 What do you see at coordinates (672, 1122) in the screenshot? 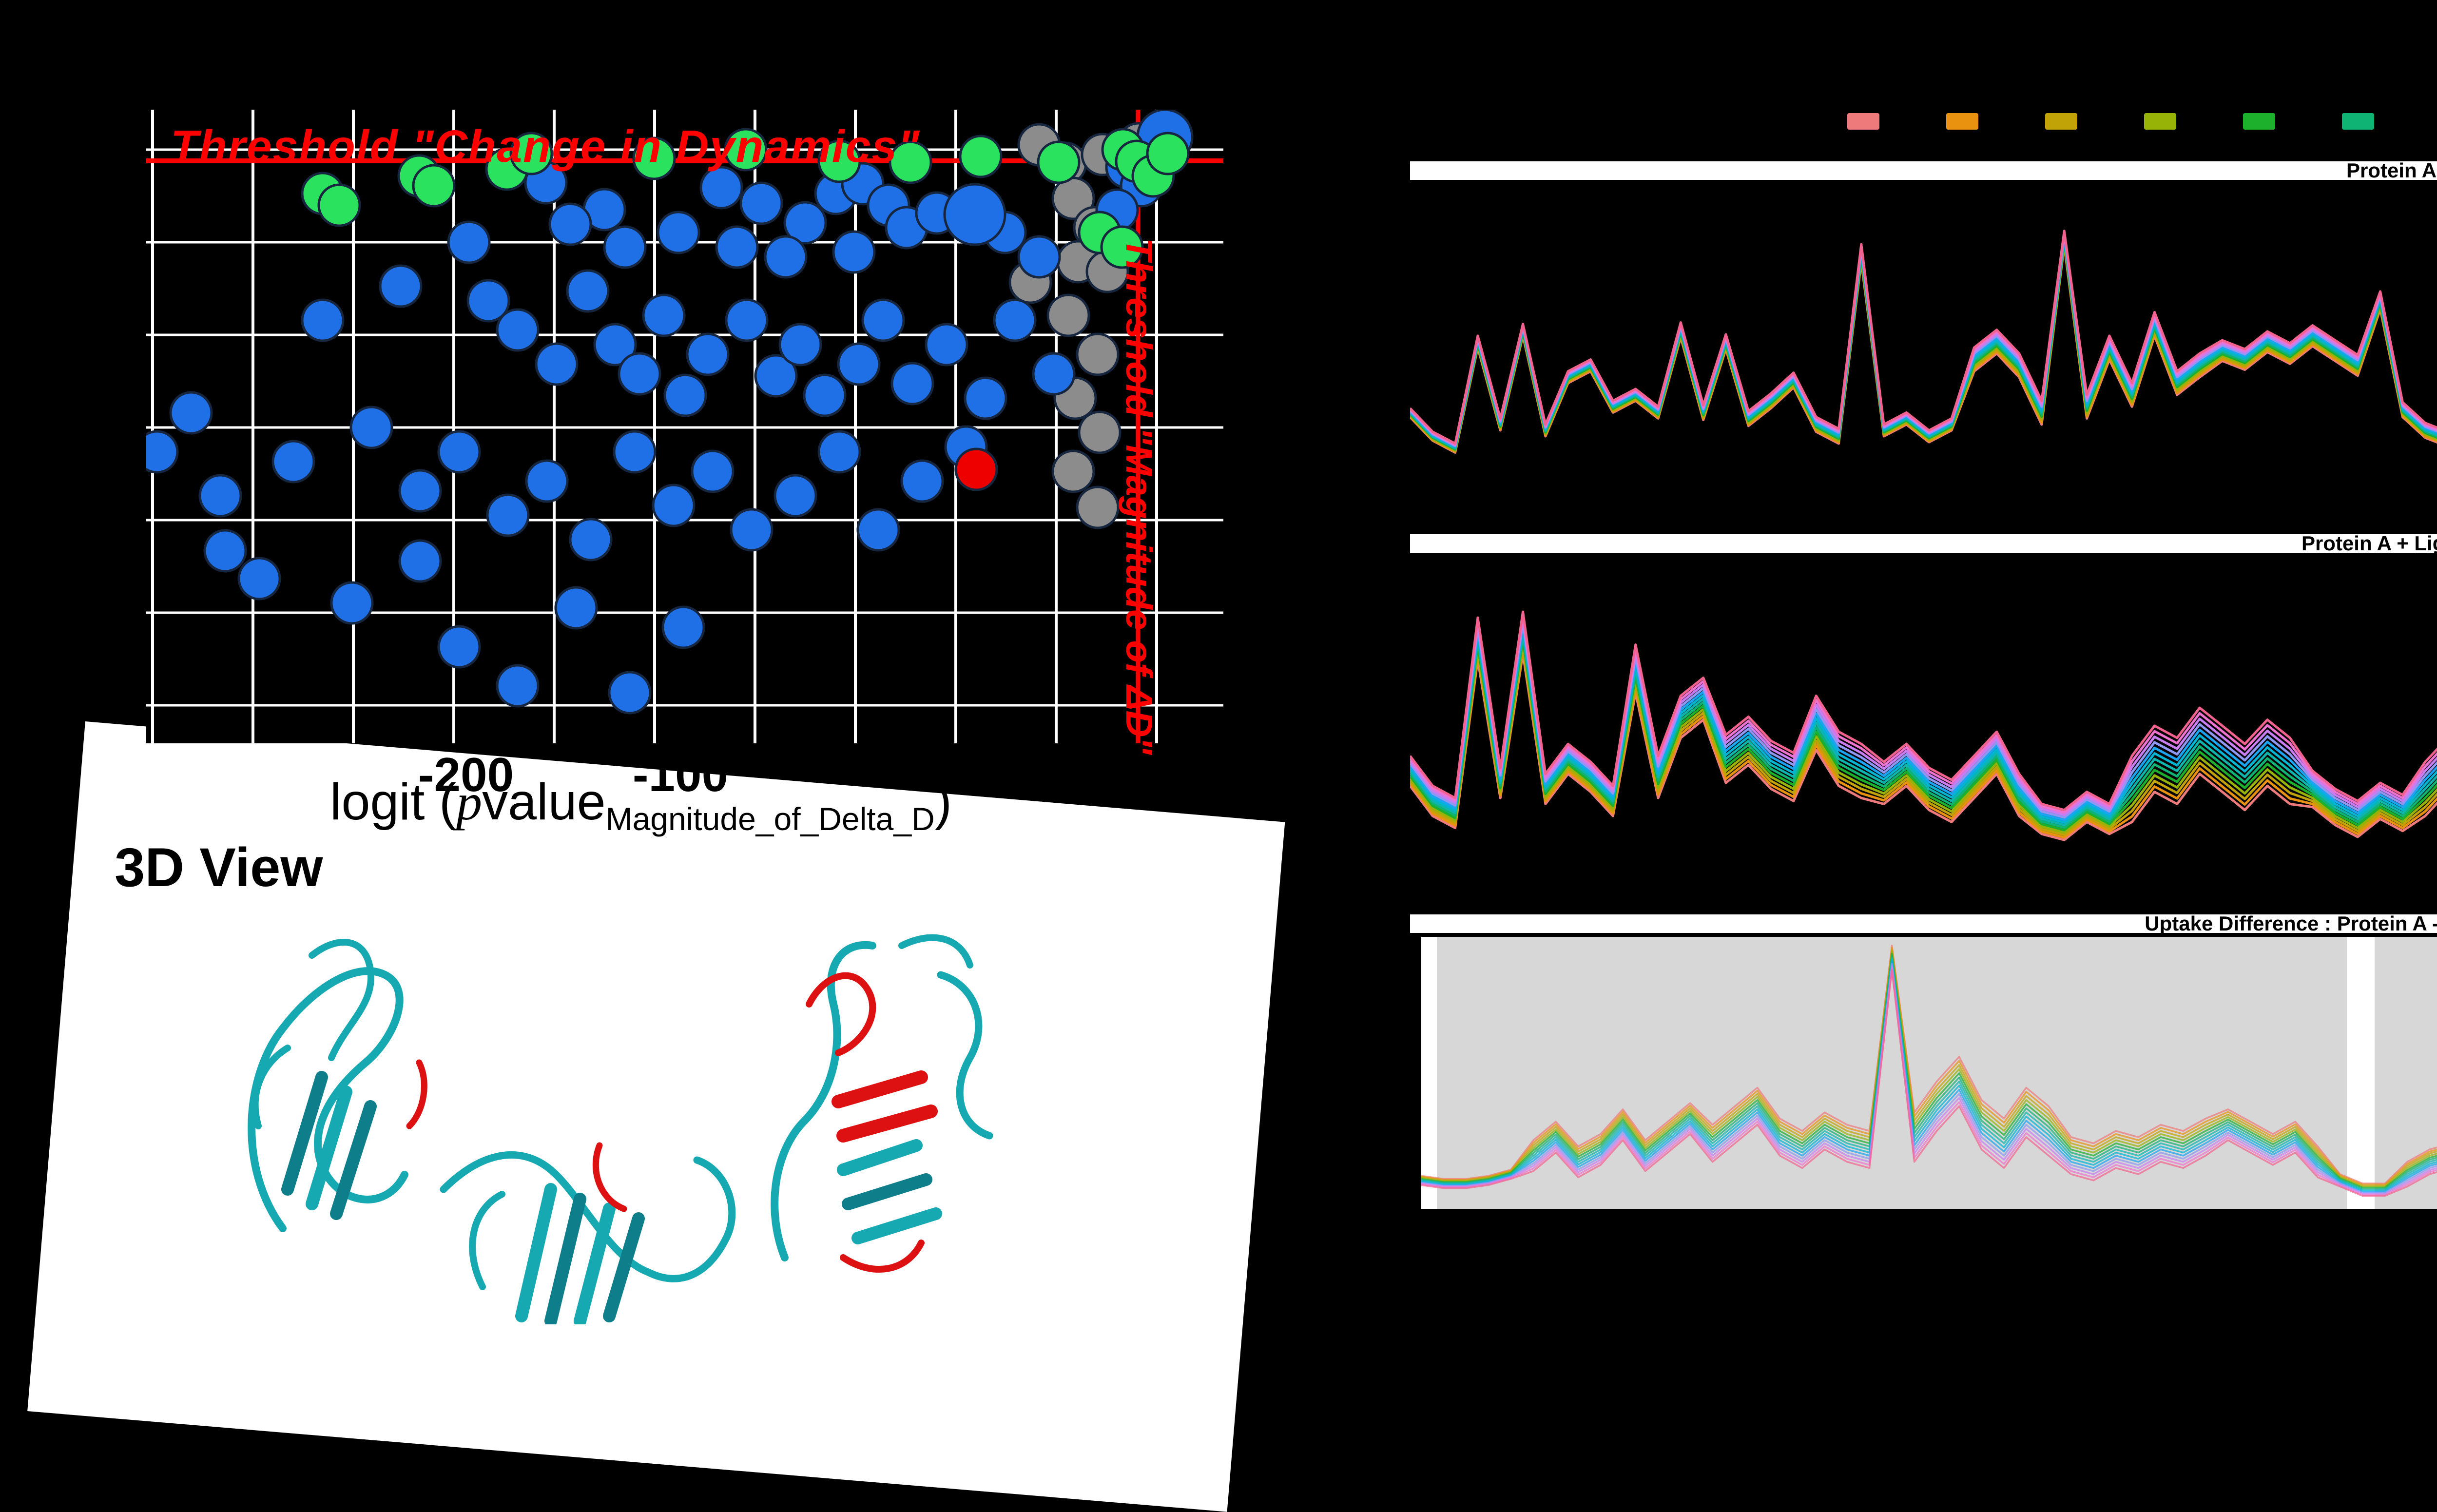
I see `protein-red-ribbon` at bounding box center [672, 1122].